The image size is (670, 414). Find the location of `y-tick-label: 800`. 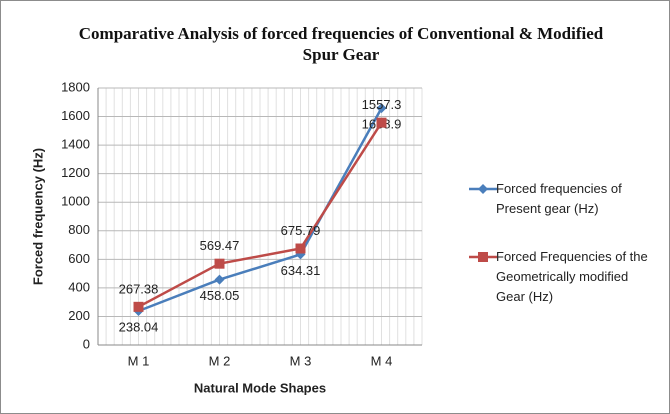

y-tick-label: 800 is located at coordinates (79, 229).